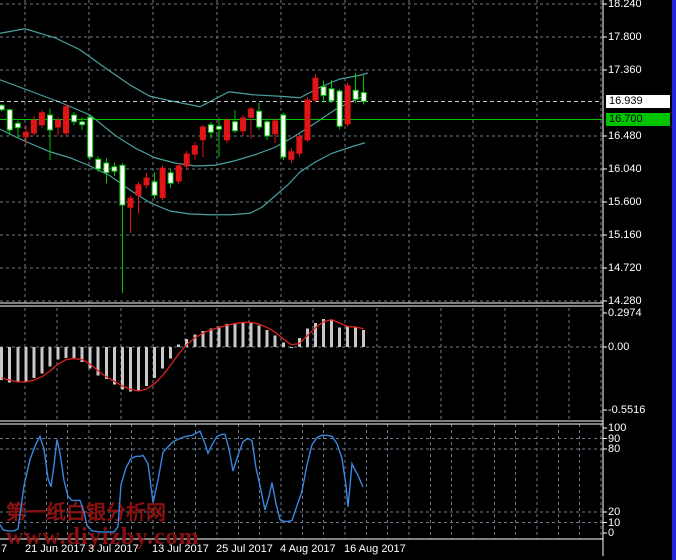  What do you see at coordinates (674, 280) in the screenshot?
I see `window-edge-strip` at bounding box center [674, 280].